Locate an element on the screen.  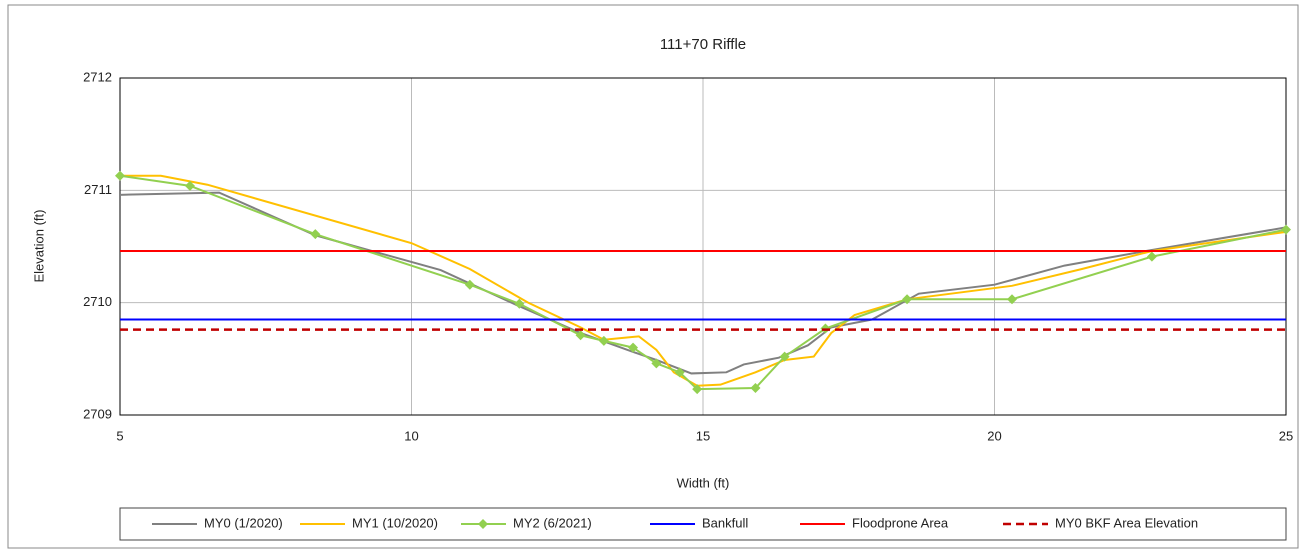
legend-label: MY1 (10/2020) is located at coordinates (395, 522).